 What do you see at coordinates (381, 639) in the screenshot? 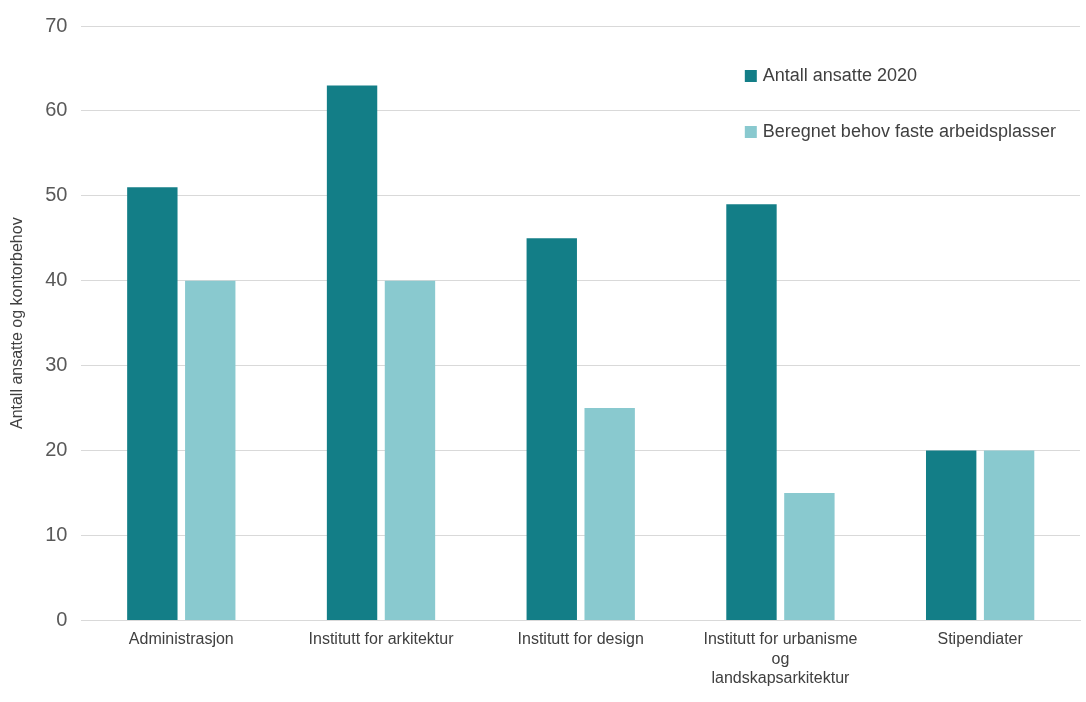
I see `x-tick-label: Institutt for arkitektur` at bounding box center [381, 639].